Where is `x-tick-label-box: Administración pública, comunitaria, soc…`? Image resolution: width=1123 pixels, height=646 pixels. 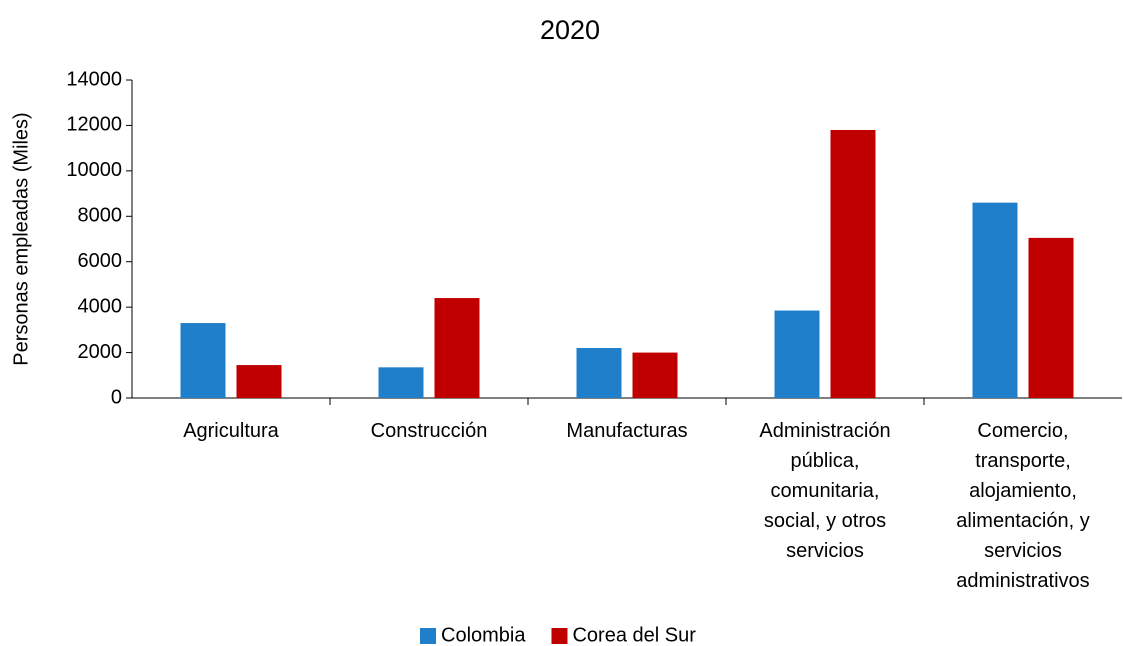 x-tick-label-box: Administración pública, comunitaria, soc… is located at coordinates (825, 491).